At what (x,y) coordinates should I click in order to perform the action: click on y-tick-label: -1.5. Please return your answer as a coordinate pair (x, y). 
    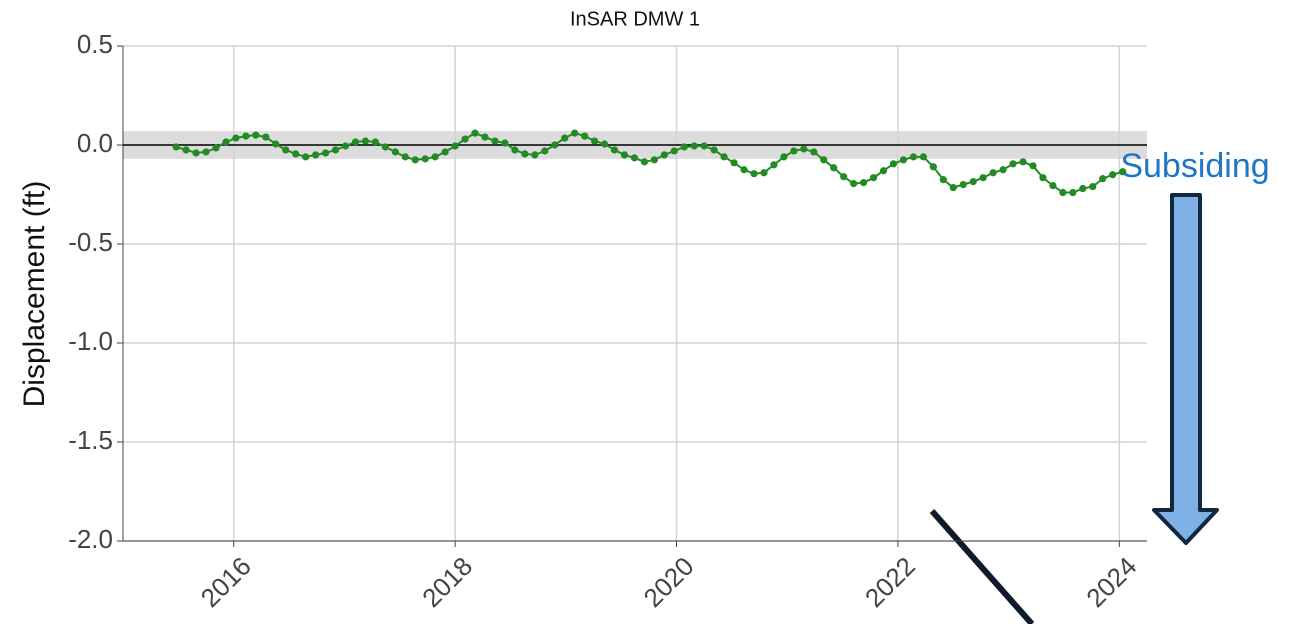
    Looking at the image, I should click on (90, 440).